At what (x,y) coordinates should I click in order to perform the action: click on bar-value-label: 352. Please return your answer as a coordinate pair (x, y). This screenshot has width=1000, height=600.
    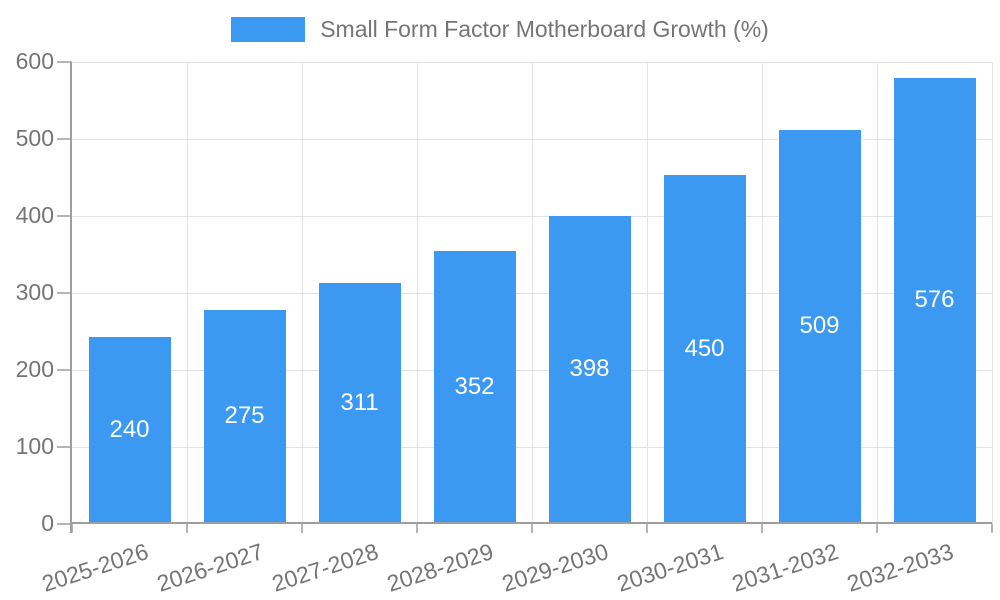
    Looking at the image, I should click on (474, 386).